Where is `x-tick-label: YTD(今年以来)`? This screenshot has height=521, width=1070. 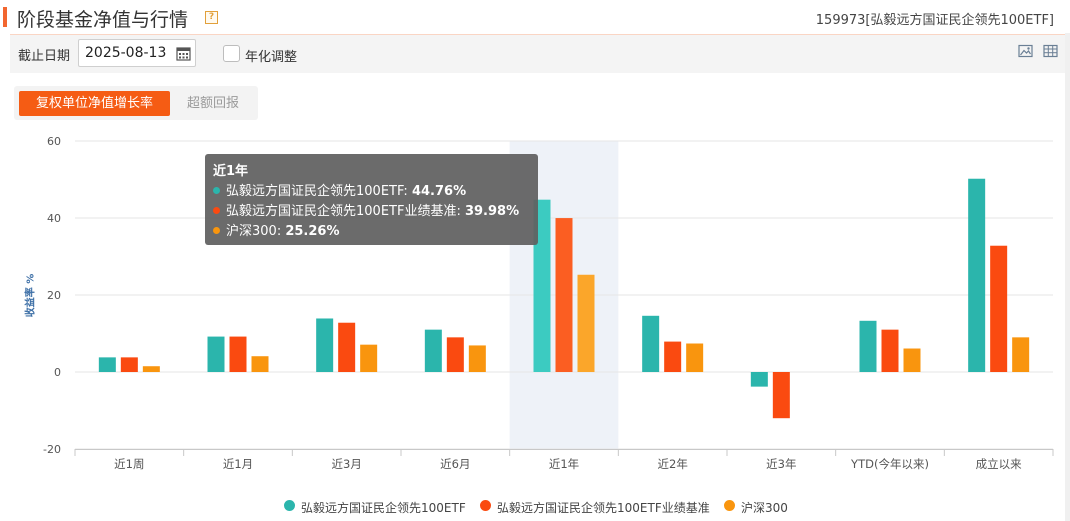 x-tick-label: YTD(今年以来) is located at coordinates (889, 464).